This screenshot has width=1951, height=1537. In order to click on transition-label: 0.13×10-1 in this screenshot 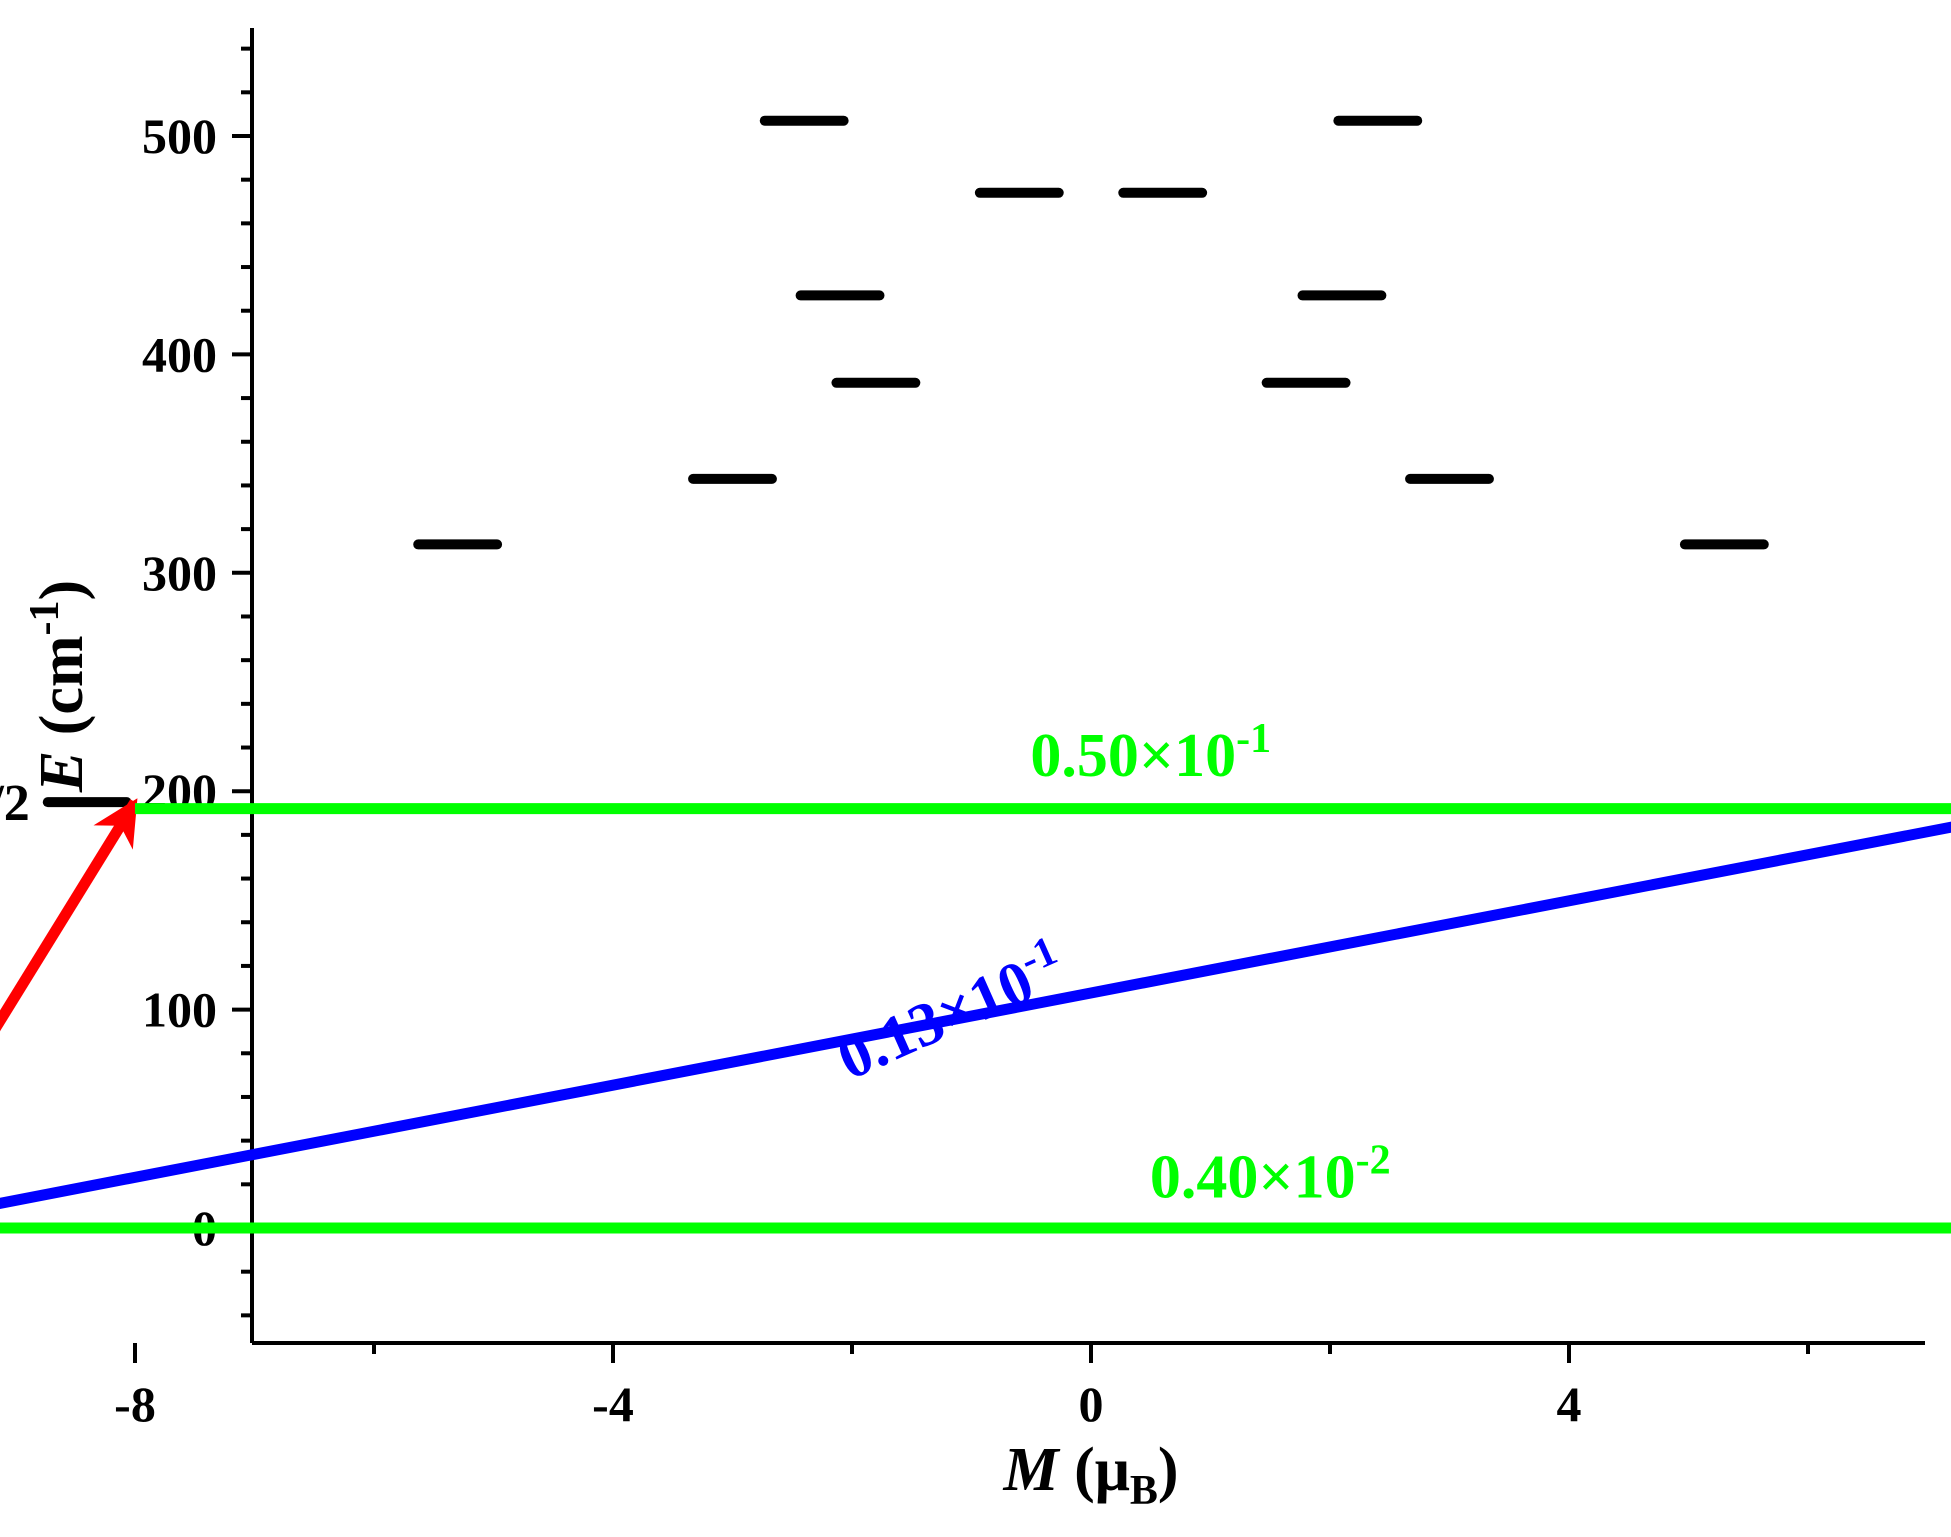, I will do `click(950, 1011)`.